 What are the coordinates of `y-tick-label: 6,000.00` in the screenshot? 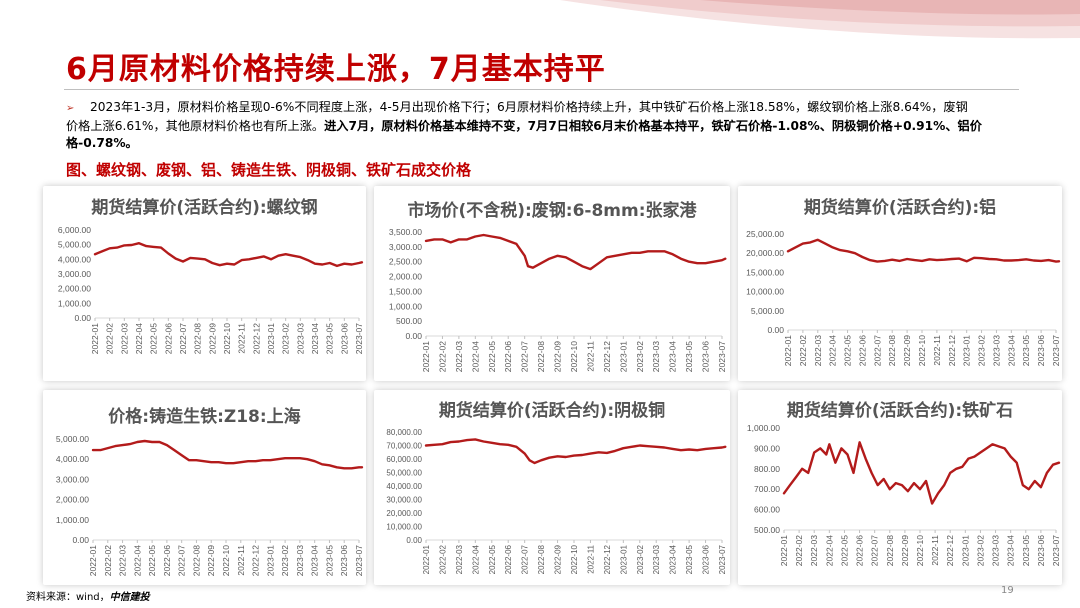 It's located at (74, 230).